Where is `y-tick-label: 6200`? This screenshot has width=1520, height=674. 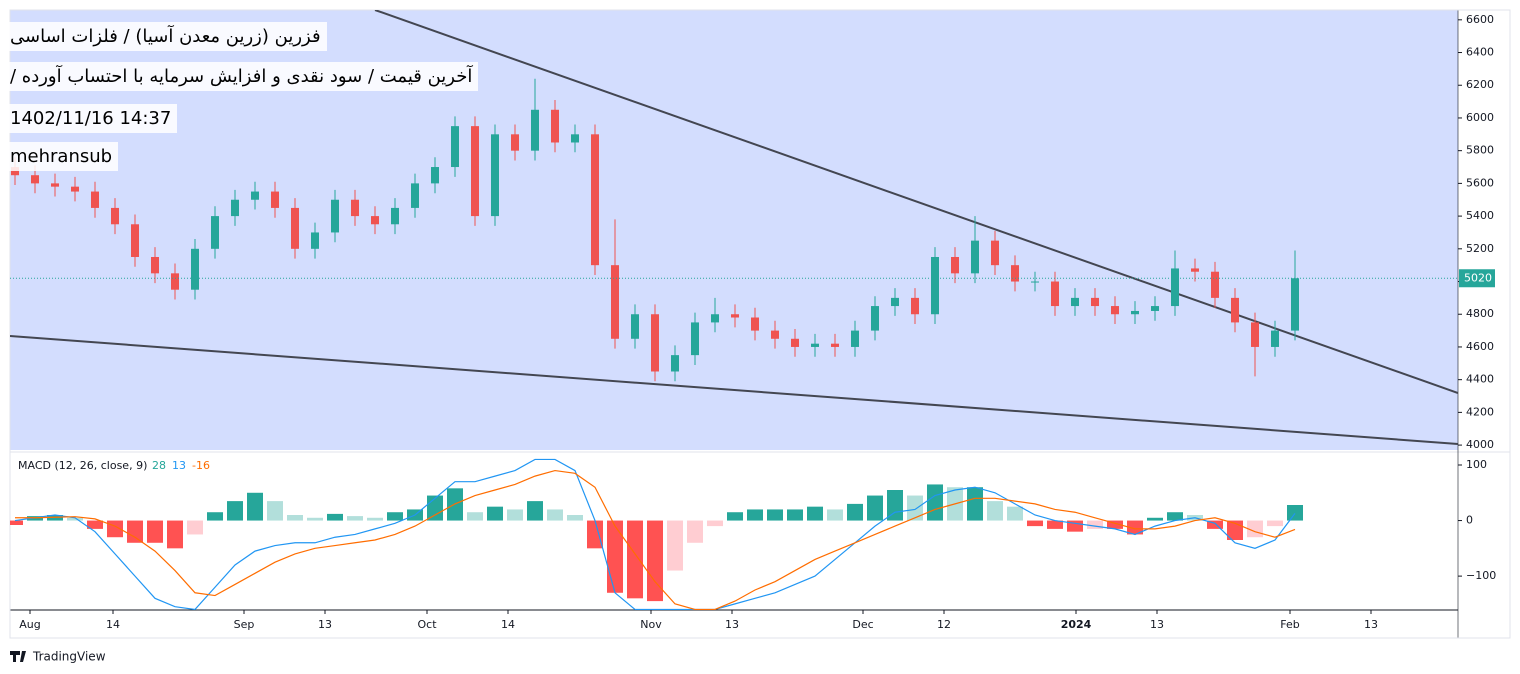
y-tick-label: 6200 is located at coordinates (1480, 84).